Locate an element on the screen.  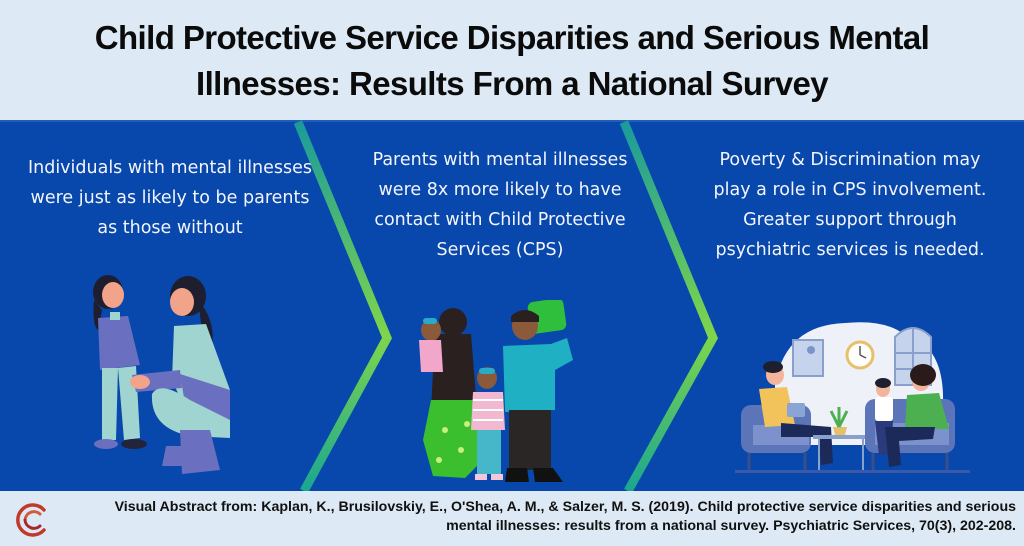
parent-and-child-illustration is located at coordinates (161, 374).